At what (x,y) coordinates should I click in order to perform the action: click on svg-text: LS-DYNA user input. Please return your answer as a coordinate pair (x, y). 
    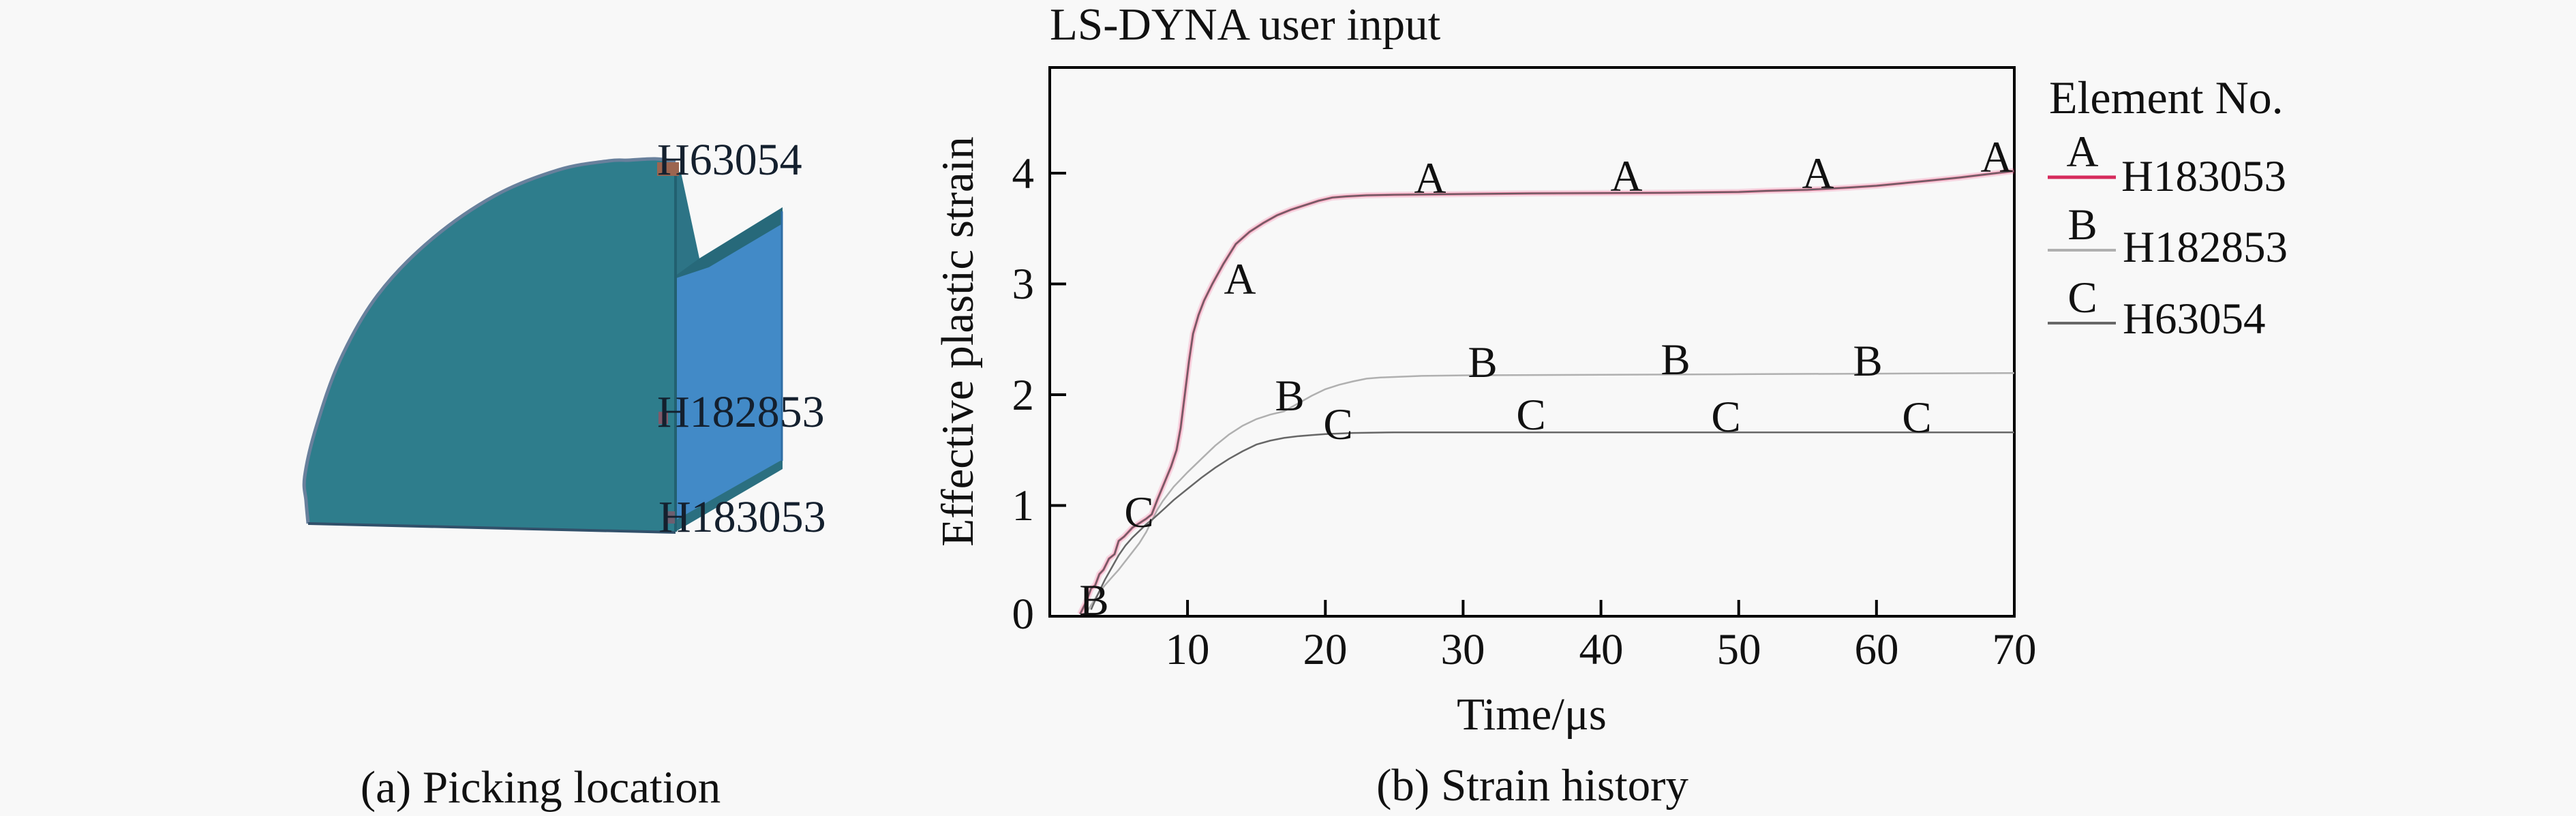
    Looking at the image, I should click on (1245, 25).